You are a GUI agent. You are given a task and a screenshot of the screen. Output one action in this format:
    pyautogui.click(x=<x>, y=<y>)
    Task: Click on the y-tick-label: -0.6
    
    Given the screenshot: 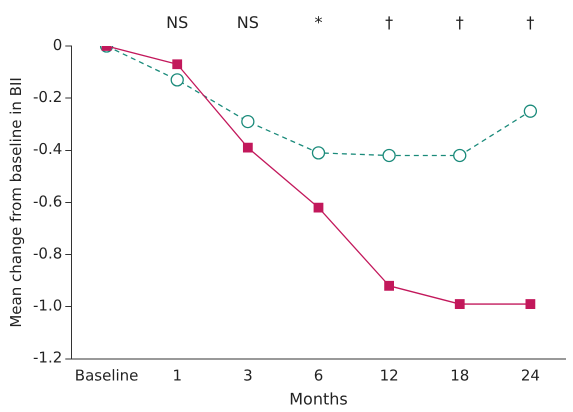 What is the action you would take?
    pyautogui.click(x=47, y=201)
    